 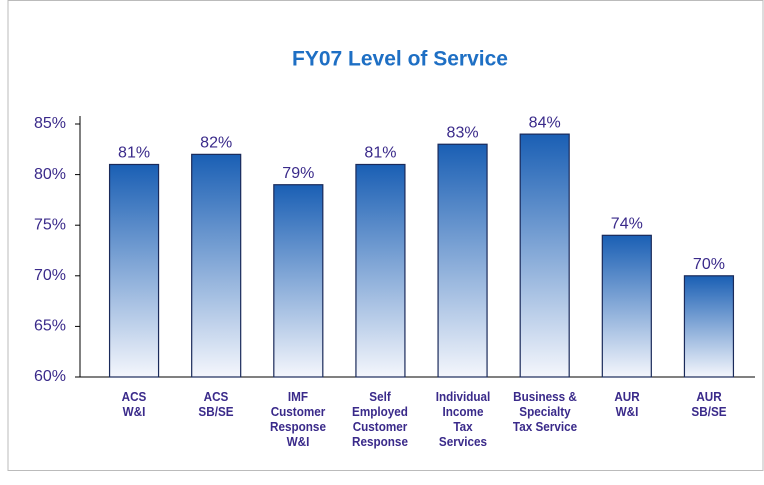 I want to click on x-tick-label: ACS SB/SE, so click(x=216, y=404).